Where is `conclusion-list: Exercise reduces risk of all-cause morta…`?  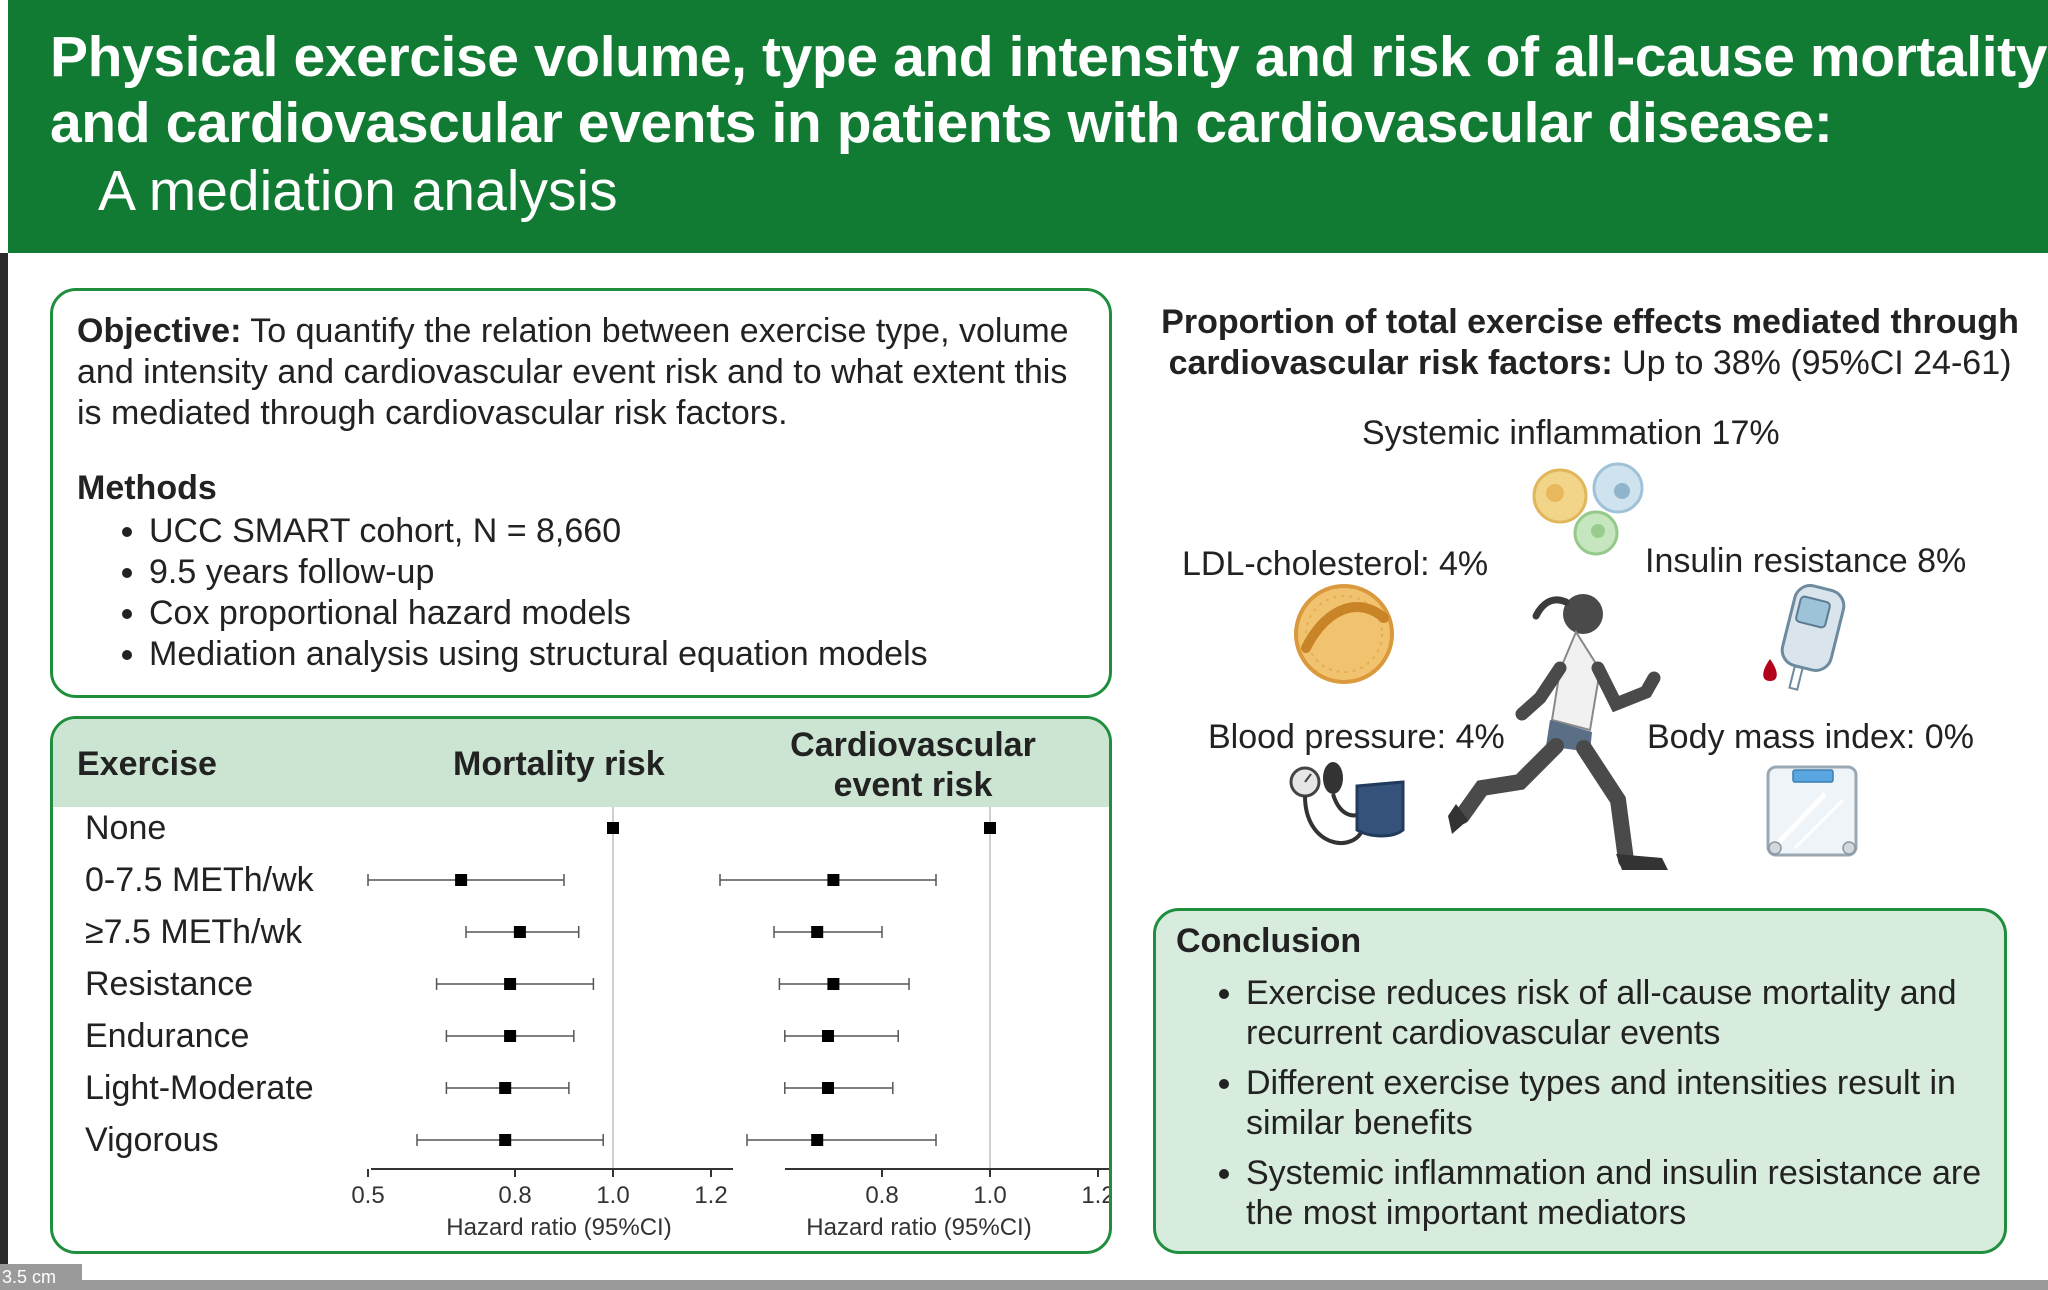
conclusion-list: Exercise reduces risk of all-cause morta… is located at coordinates (1580, 1103).